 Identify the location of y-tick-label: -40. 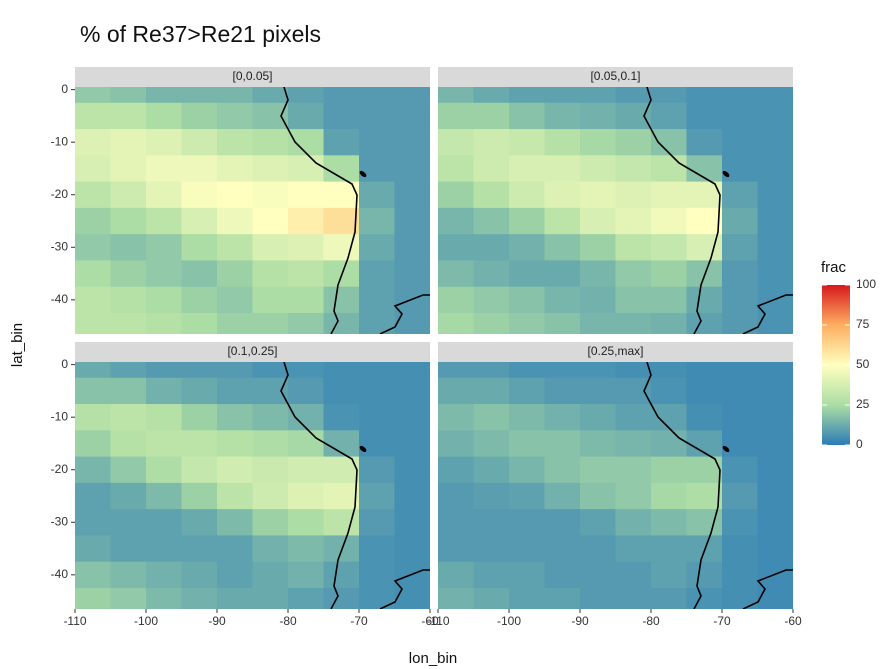
(60, 299).